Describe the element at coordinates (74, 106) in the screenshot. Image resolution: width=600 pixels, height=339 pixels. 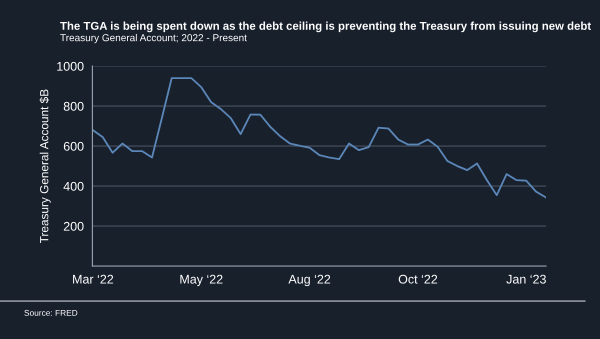
I see `y-tick-label: 800` at that location.